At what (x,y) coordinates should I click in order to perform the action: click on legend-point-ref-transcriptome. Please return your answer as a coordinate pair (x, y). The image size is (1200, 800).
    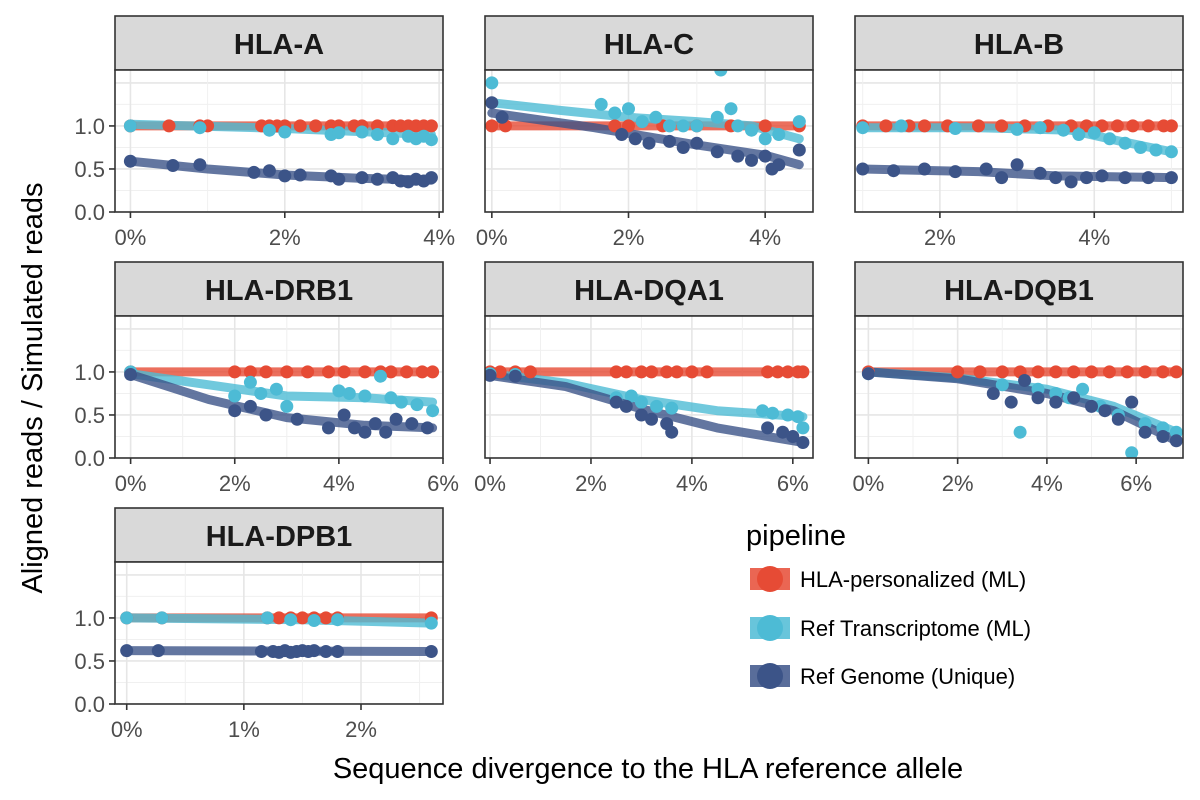
    Looking at the image, I should click on (770, 628).